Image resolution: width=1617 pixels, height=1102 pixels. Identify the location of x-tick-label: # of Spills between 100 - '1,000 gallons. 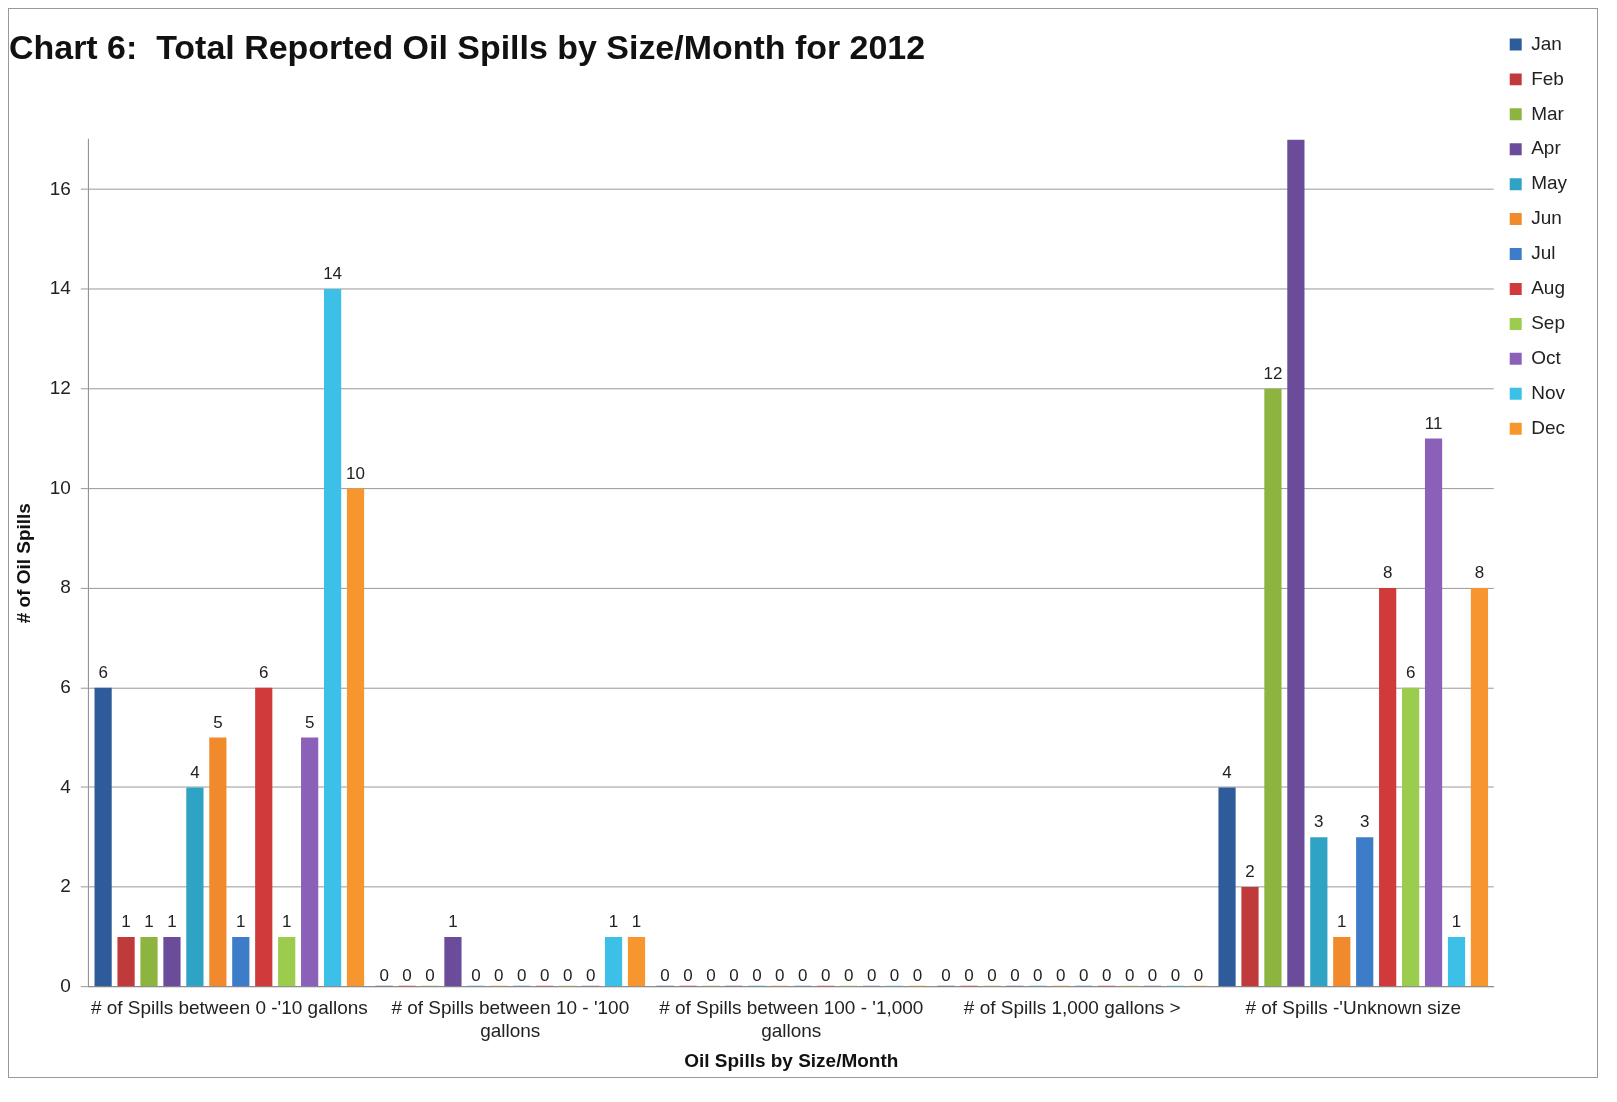
(791, 1019).